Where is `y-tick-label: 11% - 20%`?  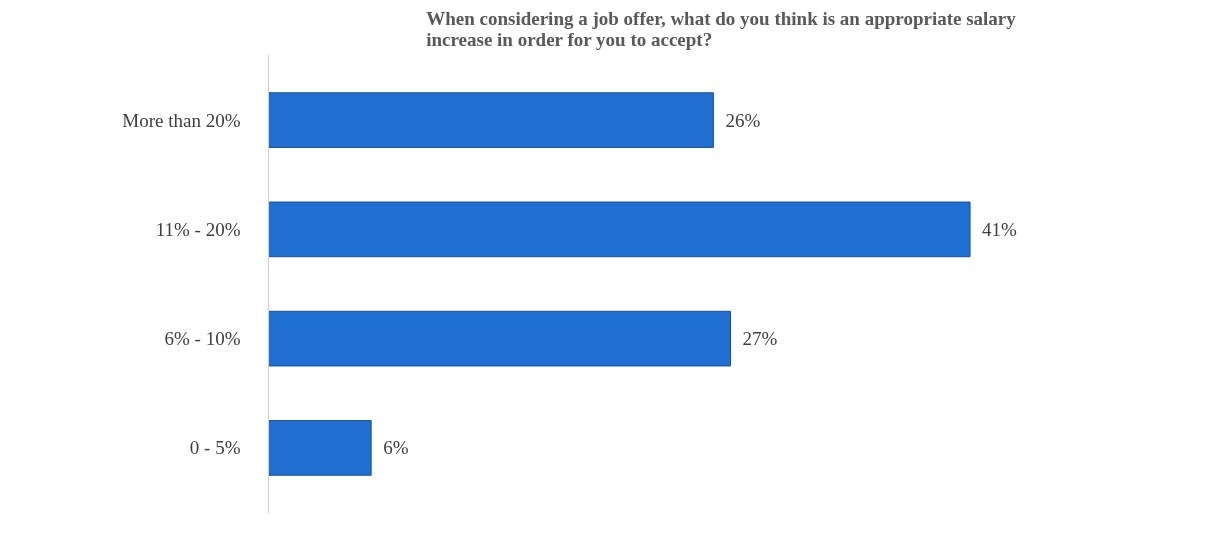
y-tick-label: 11% - 20% is located at coordinates (198, 229).